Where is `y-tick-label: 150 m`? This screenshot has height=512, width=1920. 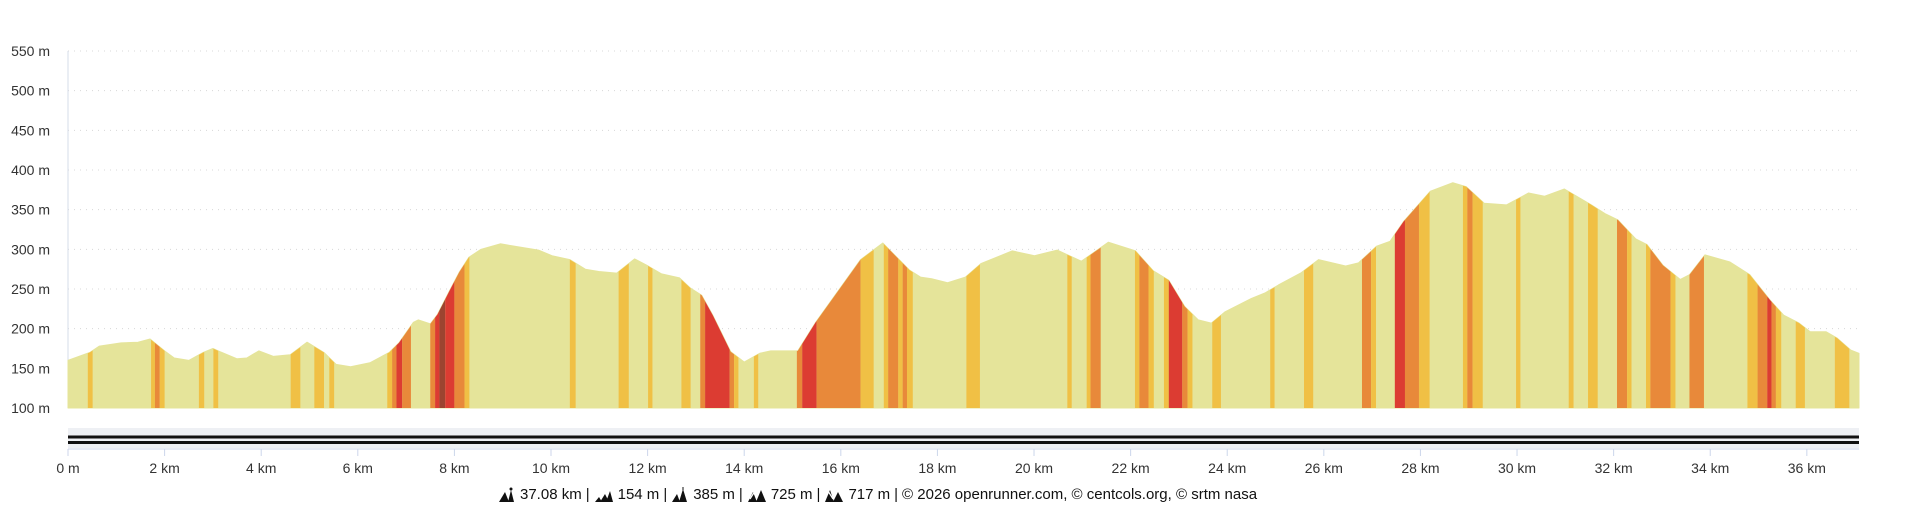 y-tick-label: 150 m is located at coordinates (30, 368).